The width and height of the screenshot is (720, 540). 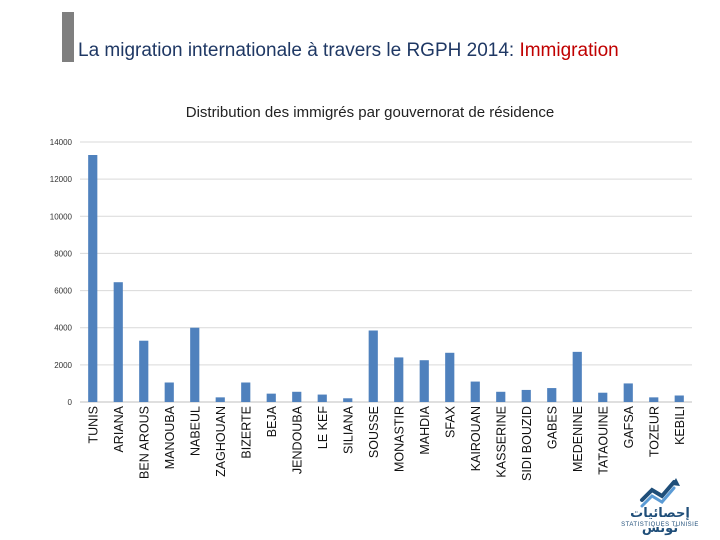 What do you see at coordinates (399, 439) in the screenshot?
I see `x-tick-label: MONASTIR` at bounding box center [399, 439].